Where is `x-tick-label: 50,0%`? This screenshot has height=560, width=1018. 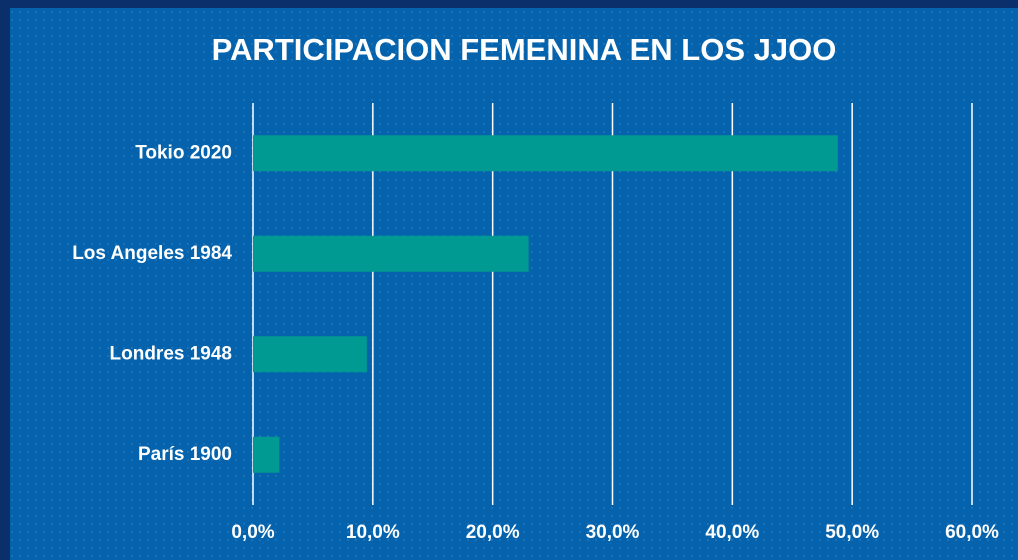 x-tick-label: 50,0% is located at coordinates (852, 532).